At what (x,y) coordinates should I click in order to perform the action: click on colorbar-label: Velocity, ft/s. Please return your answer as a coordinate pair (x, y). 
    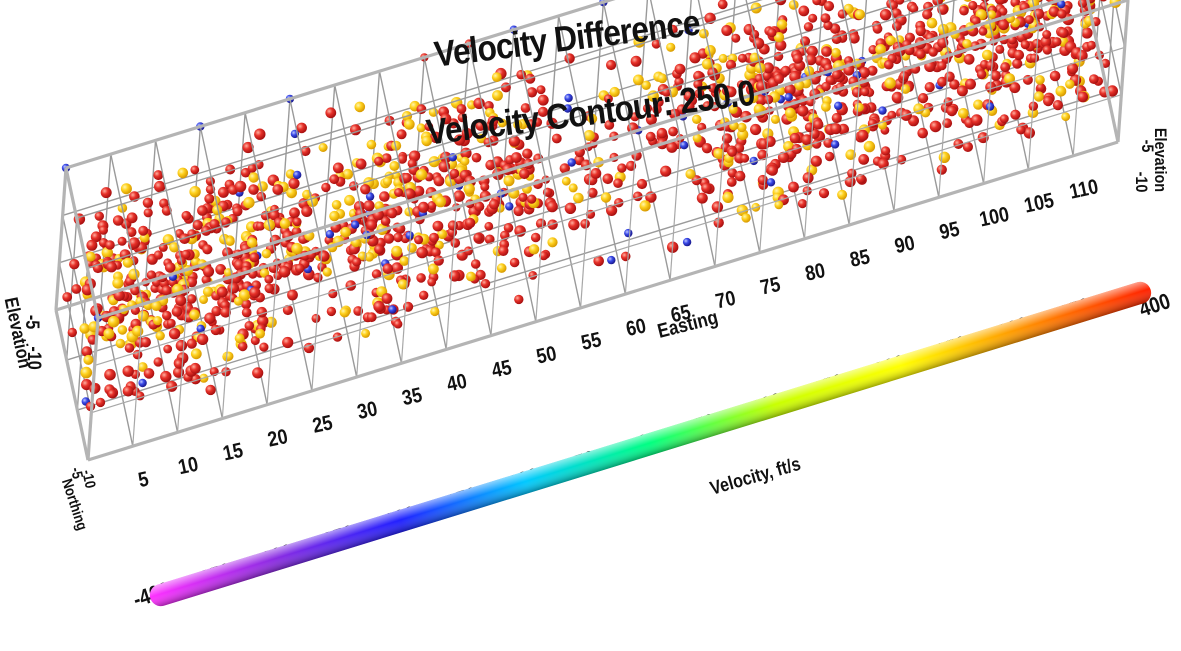
    Looking at the image, I should click on (756, 476).